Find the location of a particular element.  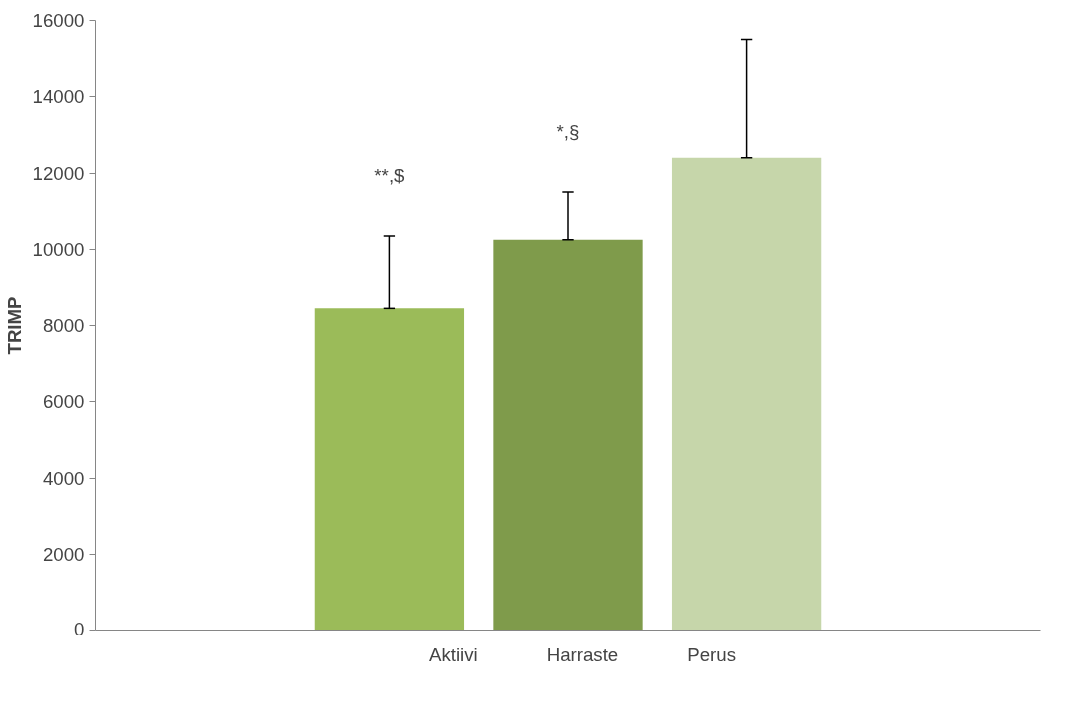

y-tick-label: 6000 is located at coordinates (64, 402).